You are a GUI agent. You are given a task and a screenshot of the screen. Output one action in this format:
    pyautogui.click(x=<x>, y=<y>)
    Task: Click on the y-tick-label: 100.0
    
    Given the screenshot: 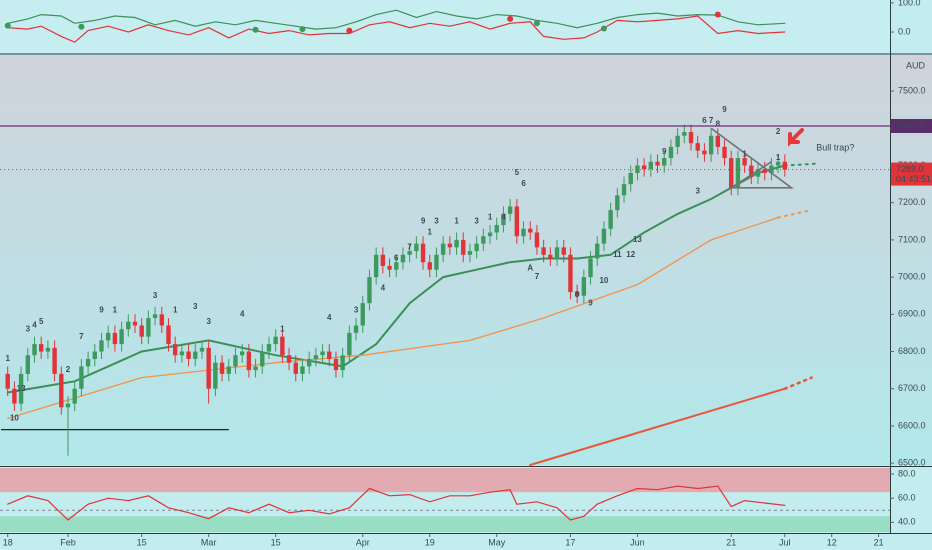 What is the action you would take?
    pyautogui.click(x=909, y=3)
    